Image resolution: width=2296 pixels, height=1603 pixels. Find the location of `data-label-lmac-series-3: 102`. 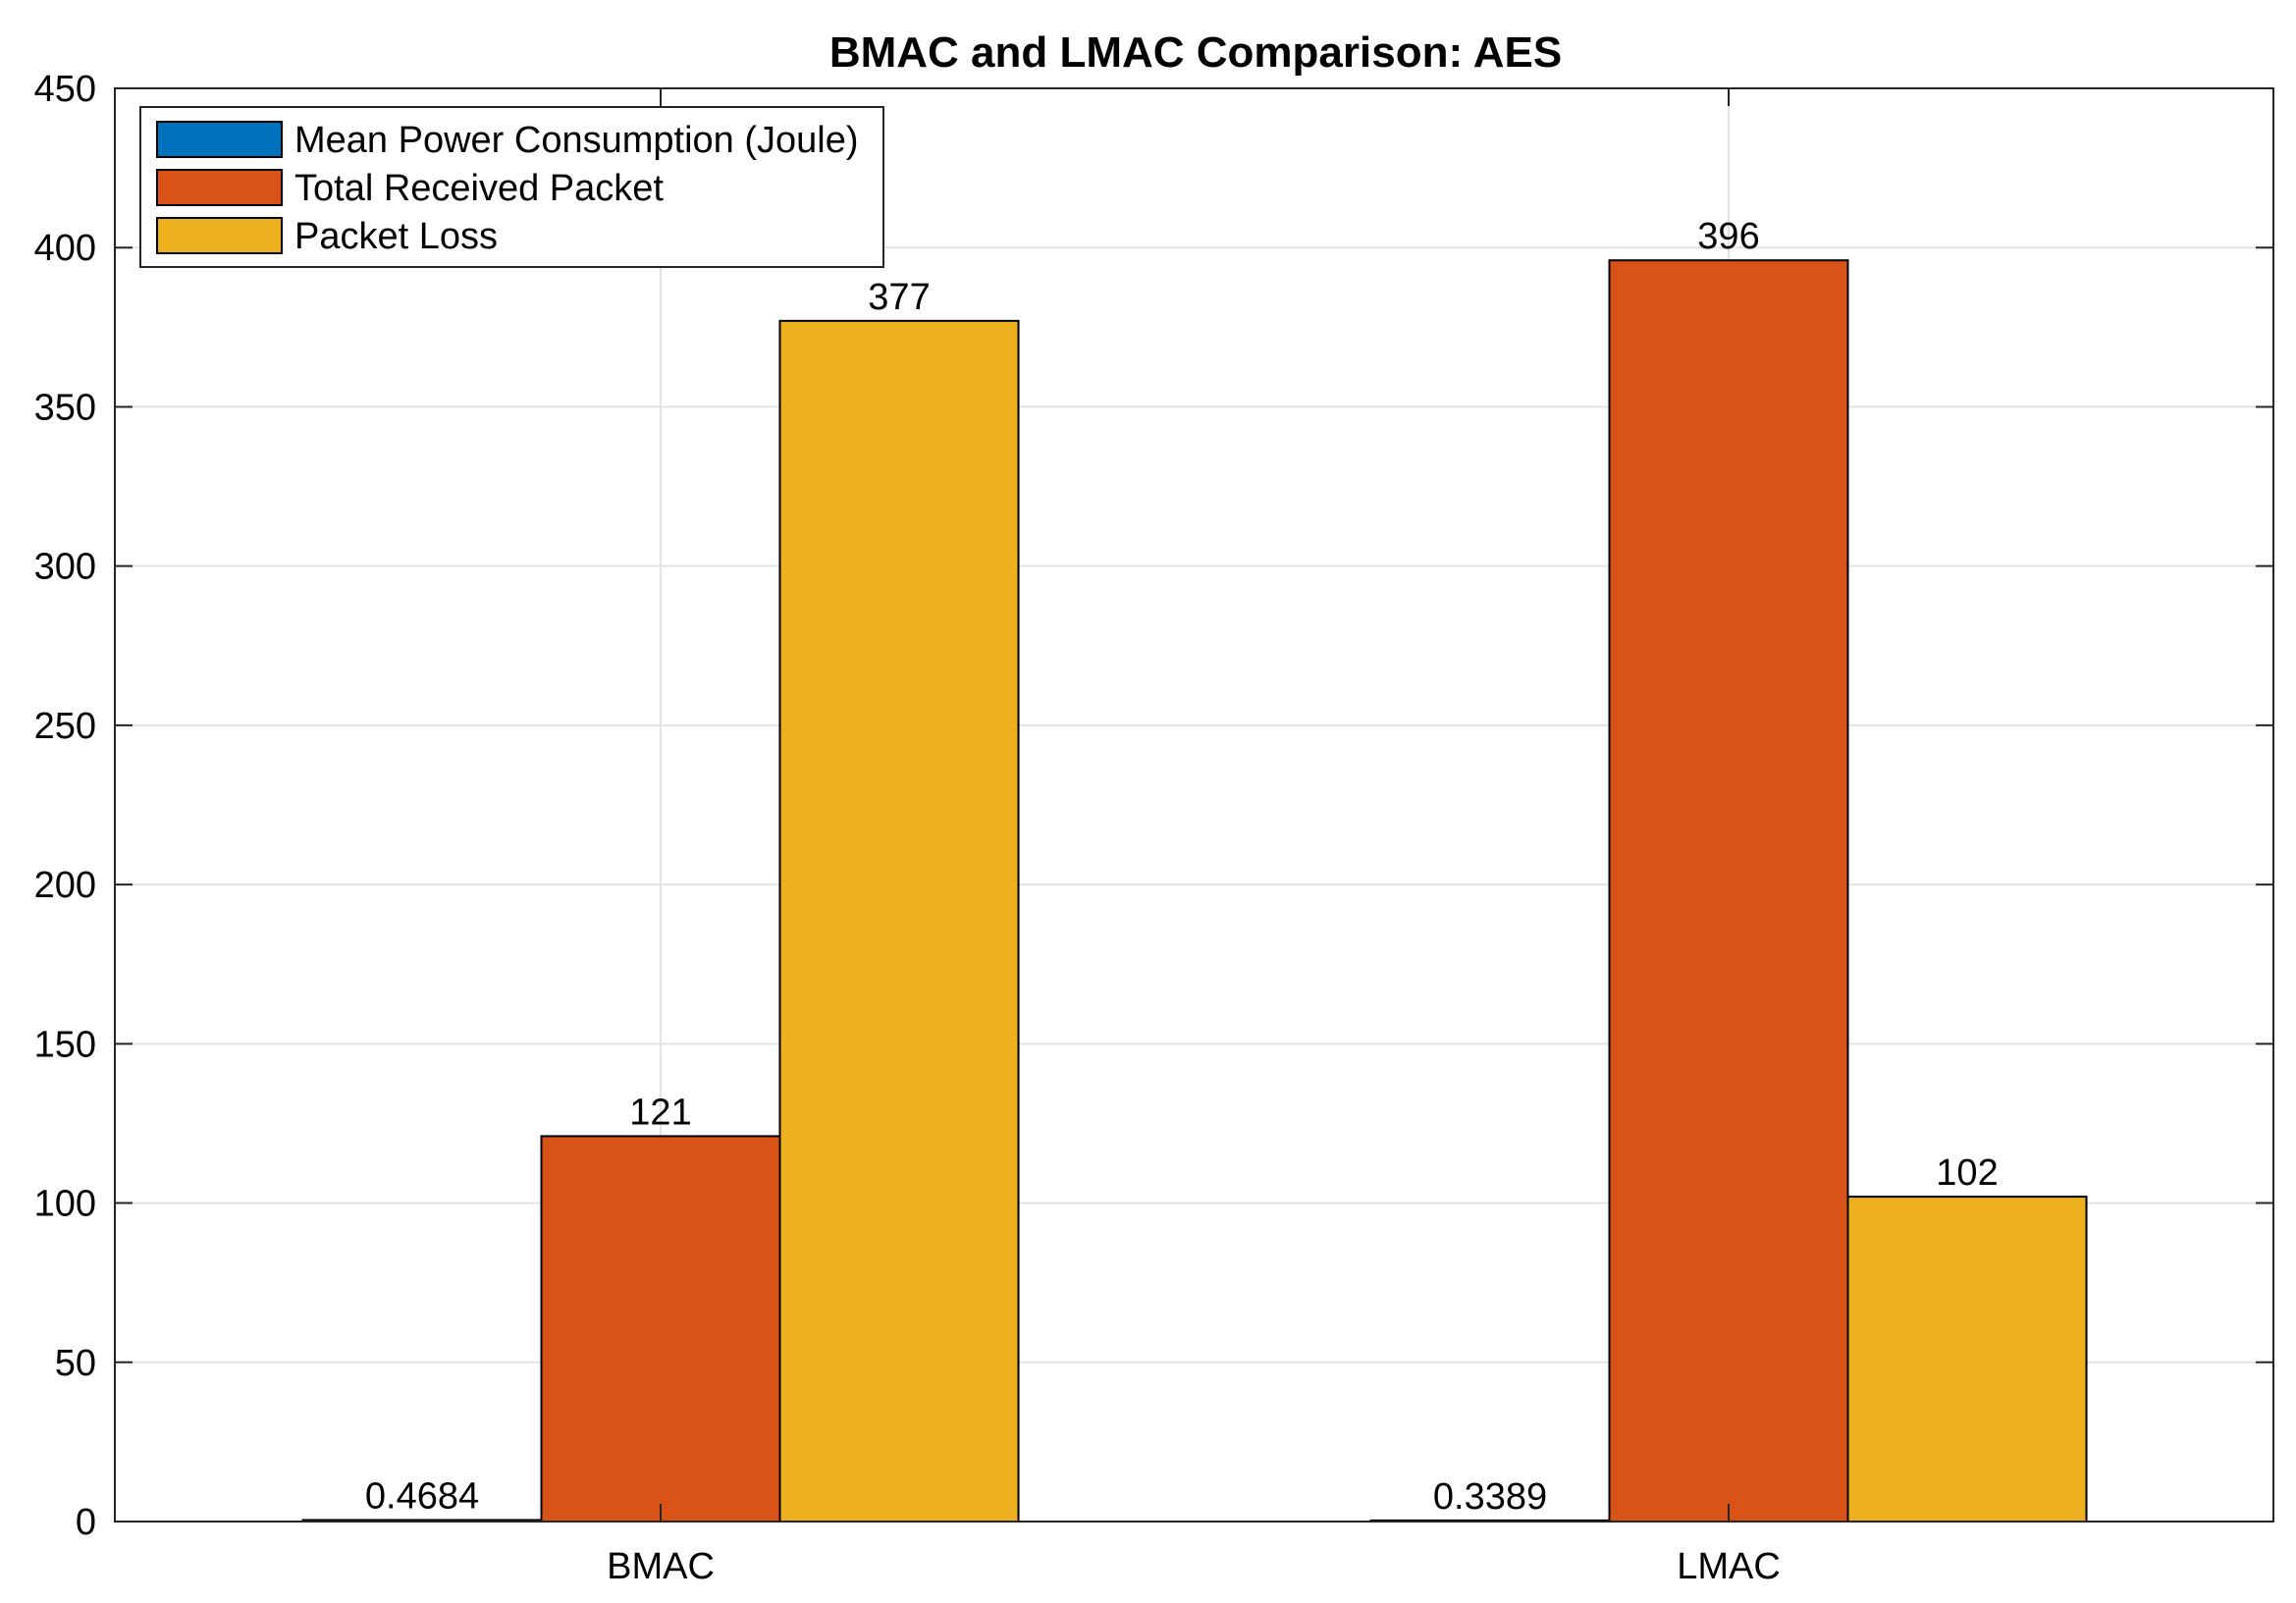

data-label-lmac-series-3: 102 is located at coordinates (1967, 1173).